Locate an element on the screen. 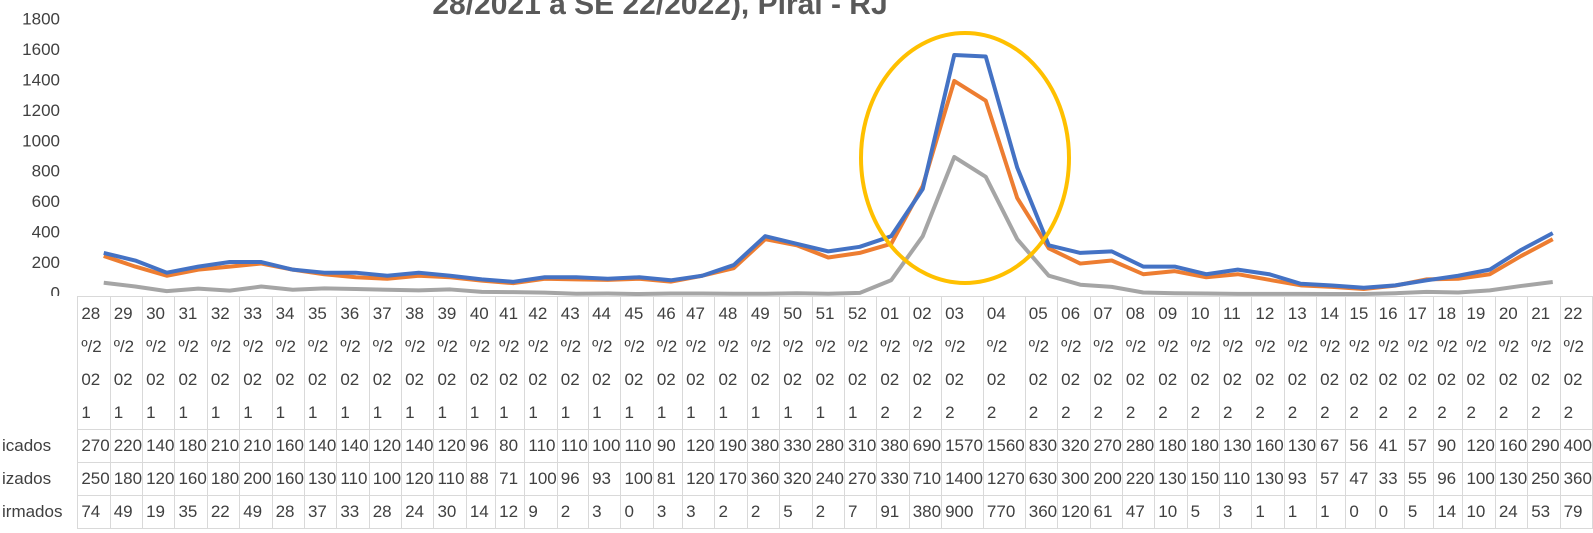  value-label: 770 is located at coordinates (1001, 511).